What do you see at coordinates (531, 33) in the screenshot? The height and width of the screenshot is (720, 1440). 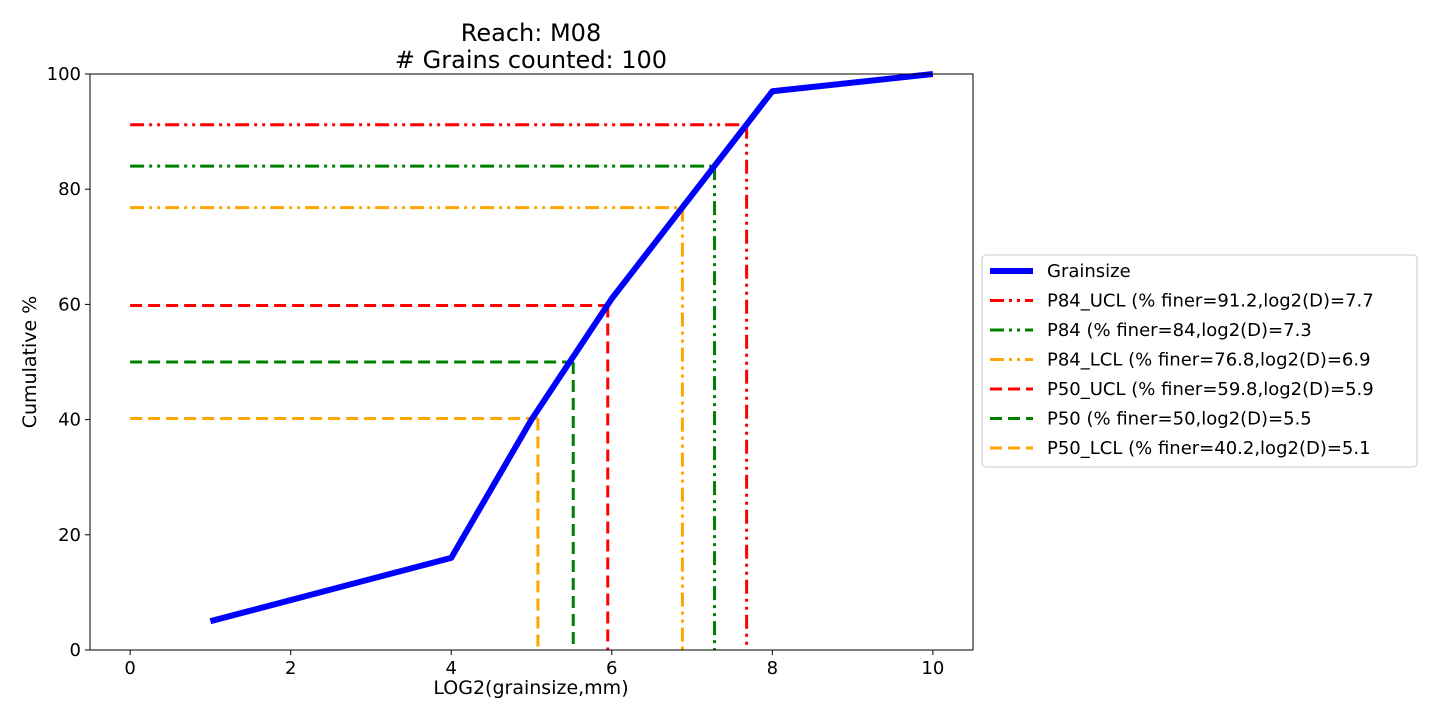 I see `chart-title: Reach: M08` at bounding box center [531, 33].